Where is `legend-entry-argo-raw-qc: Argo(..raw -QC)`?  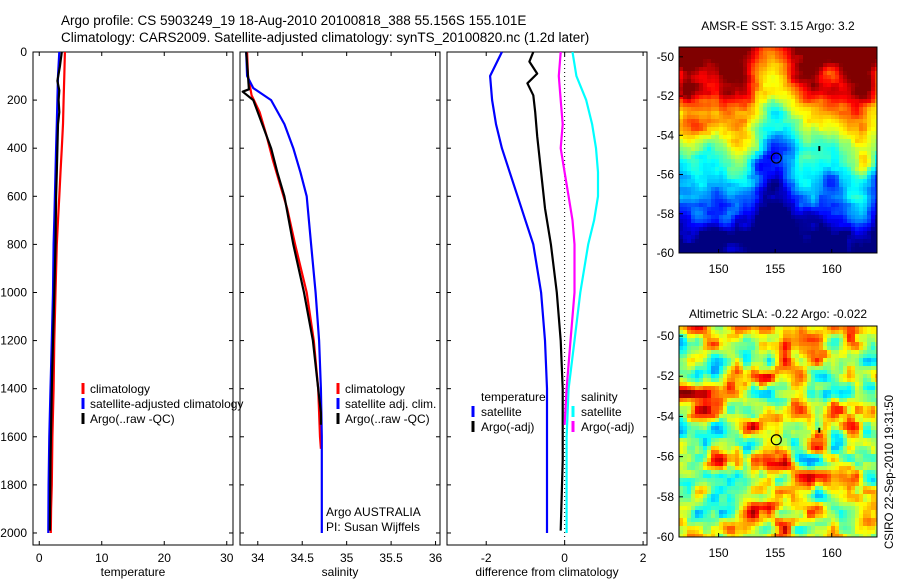 legend-entry-argo-raw-qc: Argo(..raw -QC) is located at coordinates (387, 419).